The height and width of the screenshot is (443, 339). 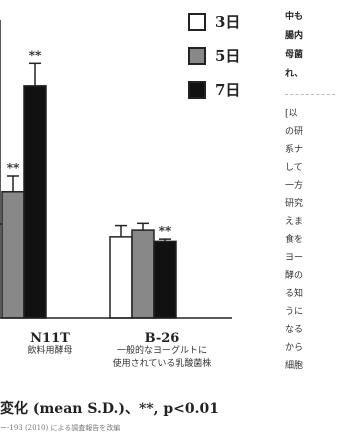 What do you see at coordinates (294, 168) in the screenshot?
I see `article-text-line: して` at bounding box center [294, 168].